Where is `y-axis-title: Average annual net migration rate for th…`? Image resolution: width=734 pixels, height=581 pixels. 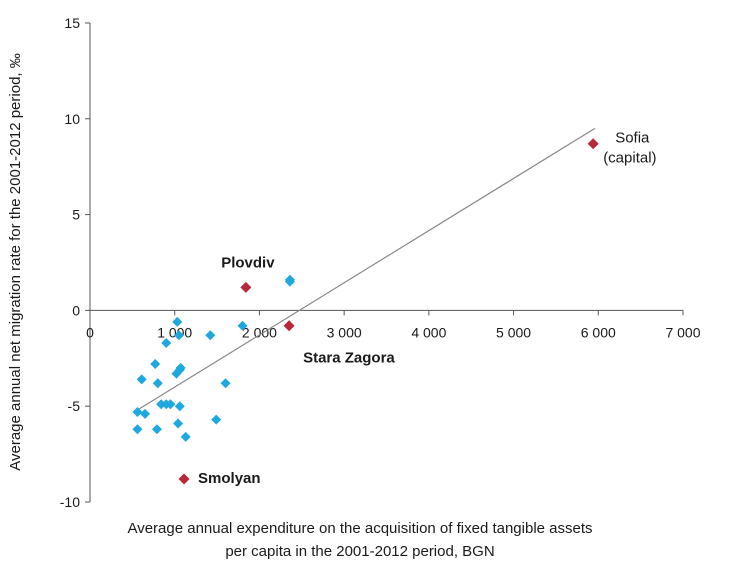
y-axis-title: Average annual net migration rate for th… is located at coordinates (15, 262).